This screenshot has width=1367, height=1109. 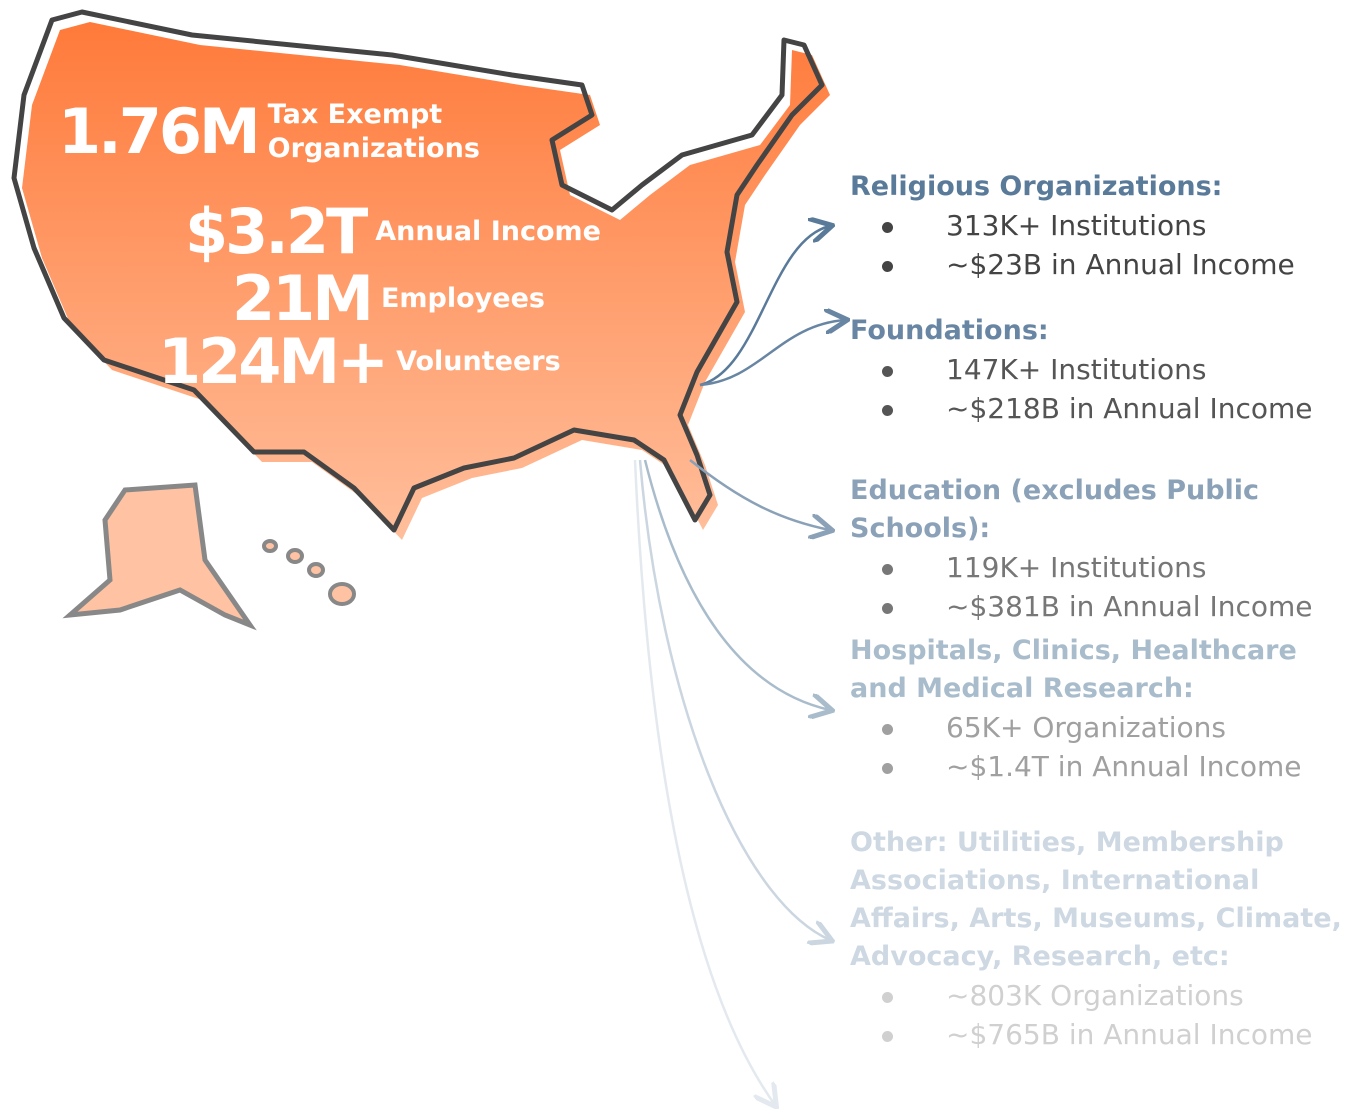 I want to click on category-item: 65K+ Organizations, so click(x=1100, y=727).